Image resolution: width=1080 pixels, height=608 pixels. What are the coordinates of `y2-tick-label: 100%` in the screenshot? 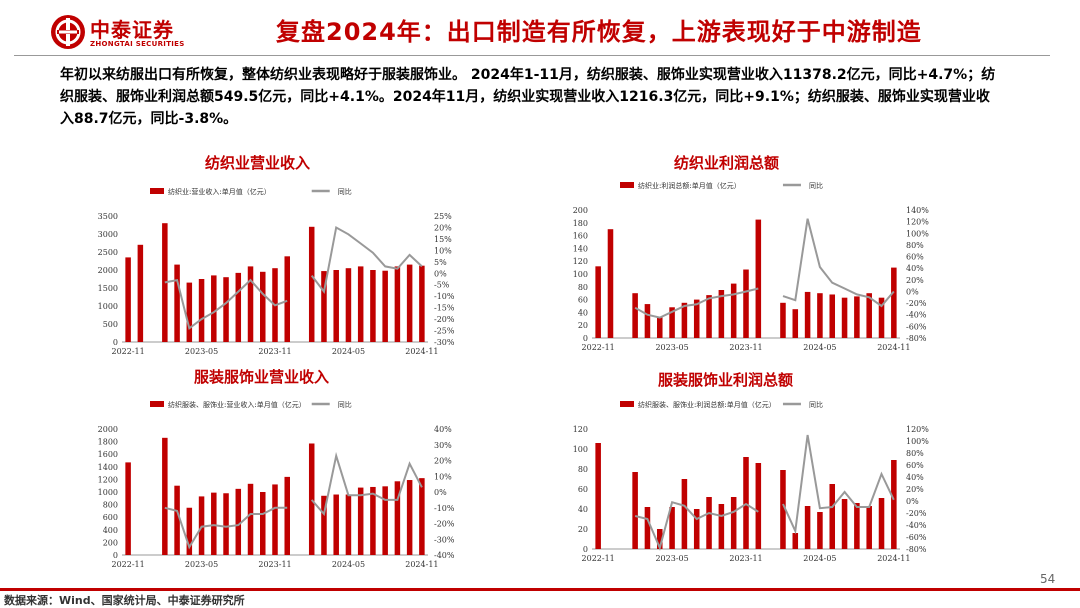 It's located at (917, 233).